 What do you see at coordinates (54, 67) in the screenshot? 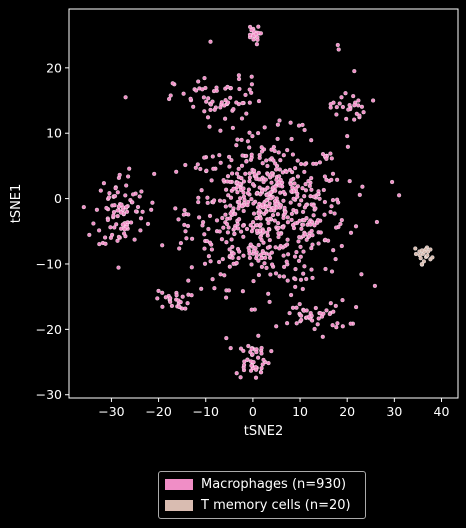
I see `y-tick-label: 20` at bounding box center [54, 67].